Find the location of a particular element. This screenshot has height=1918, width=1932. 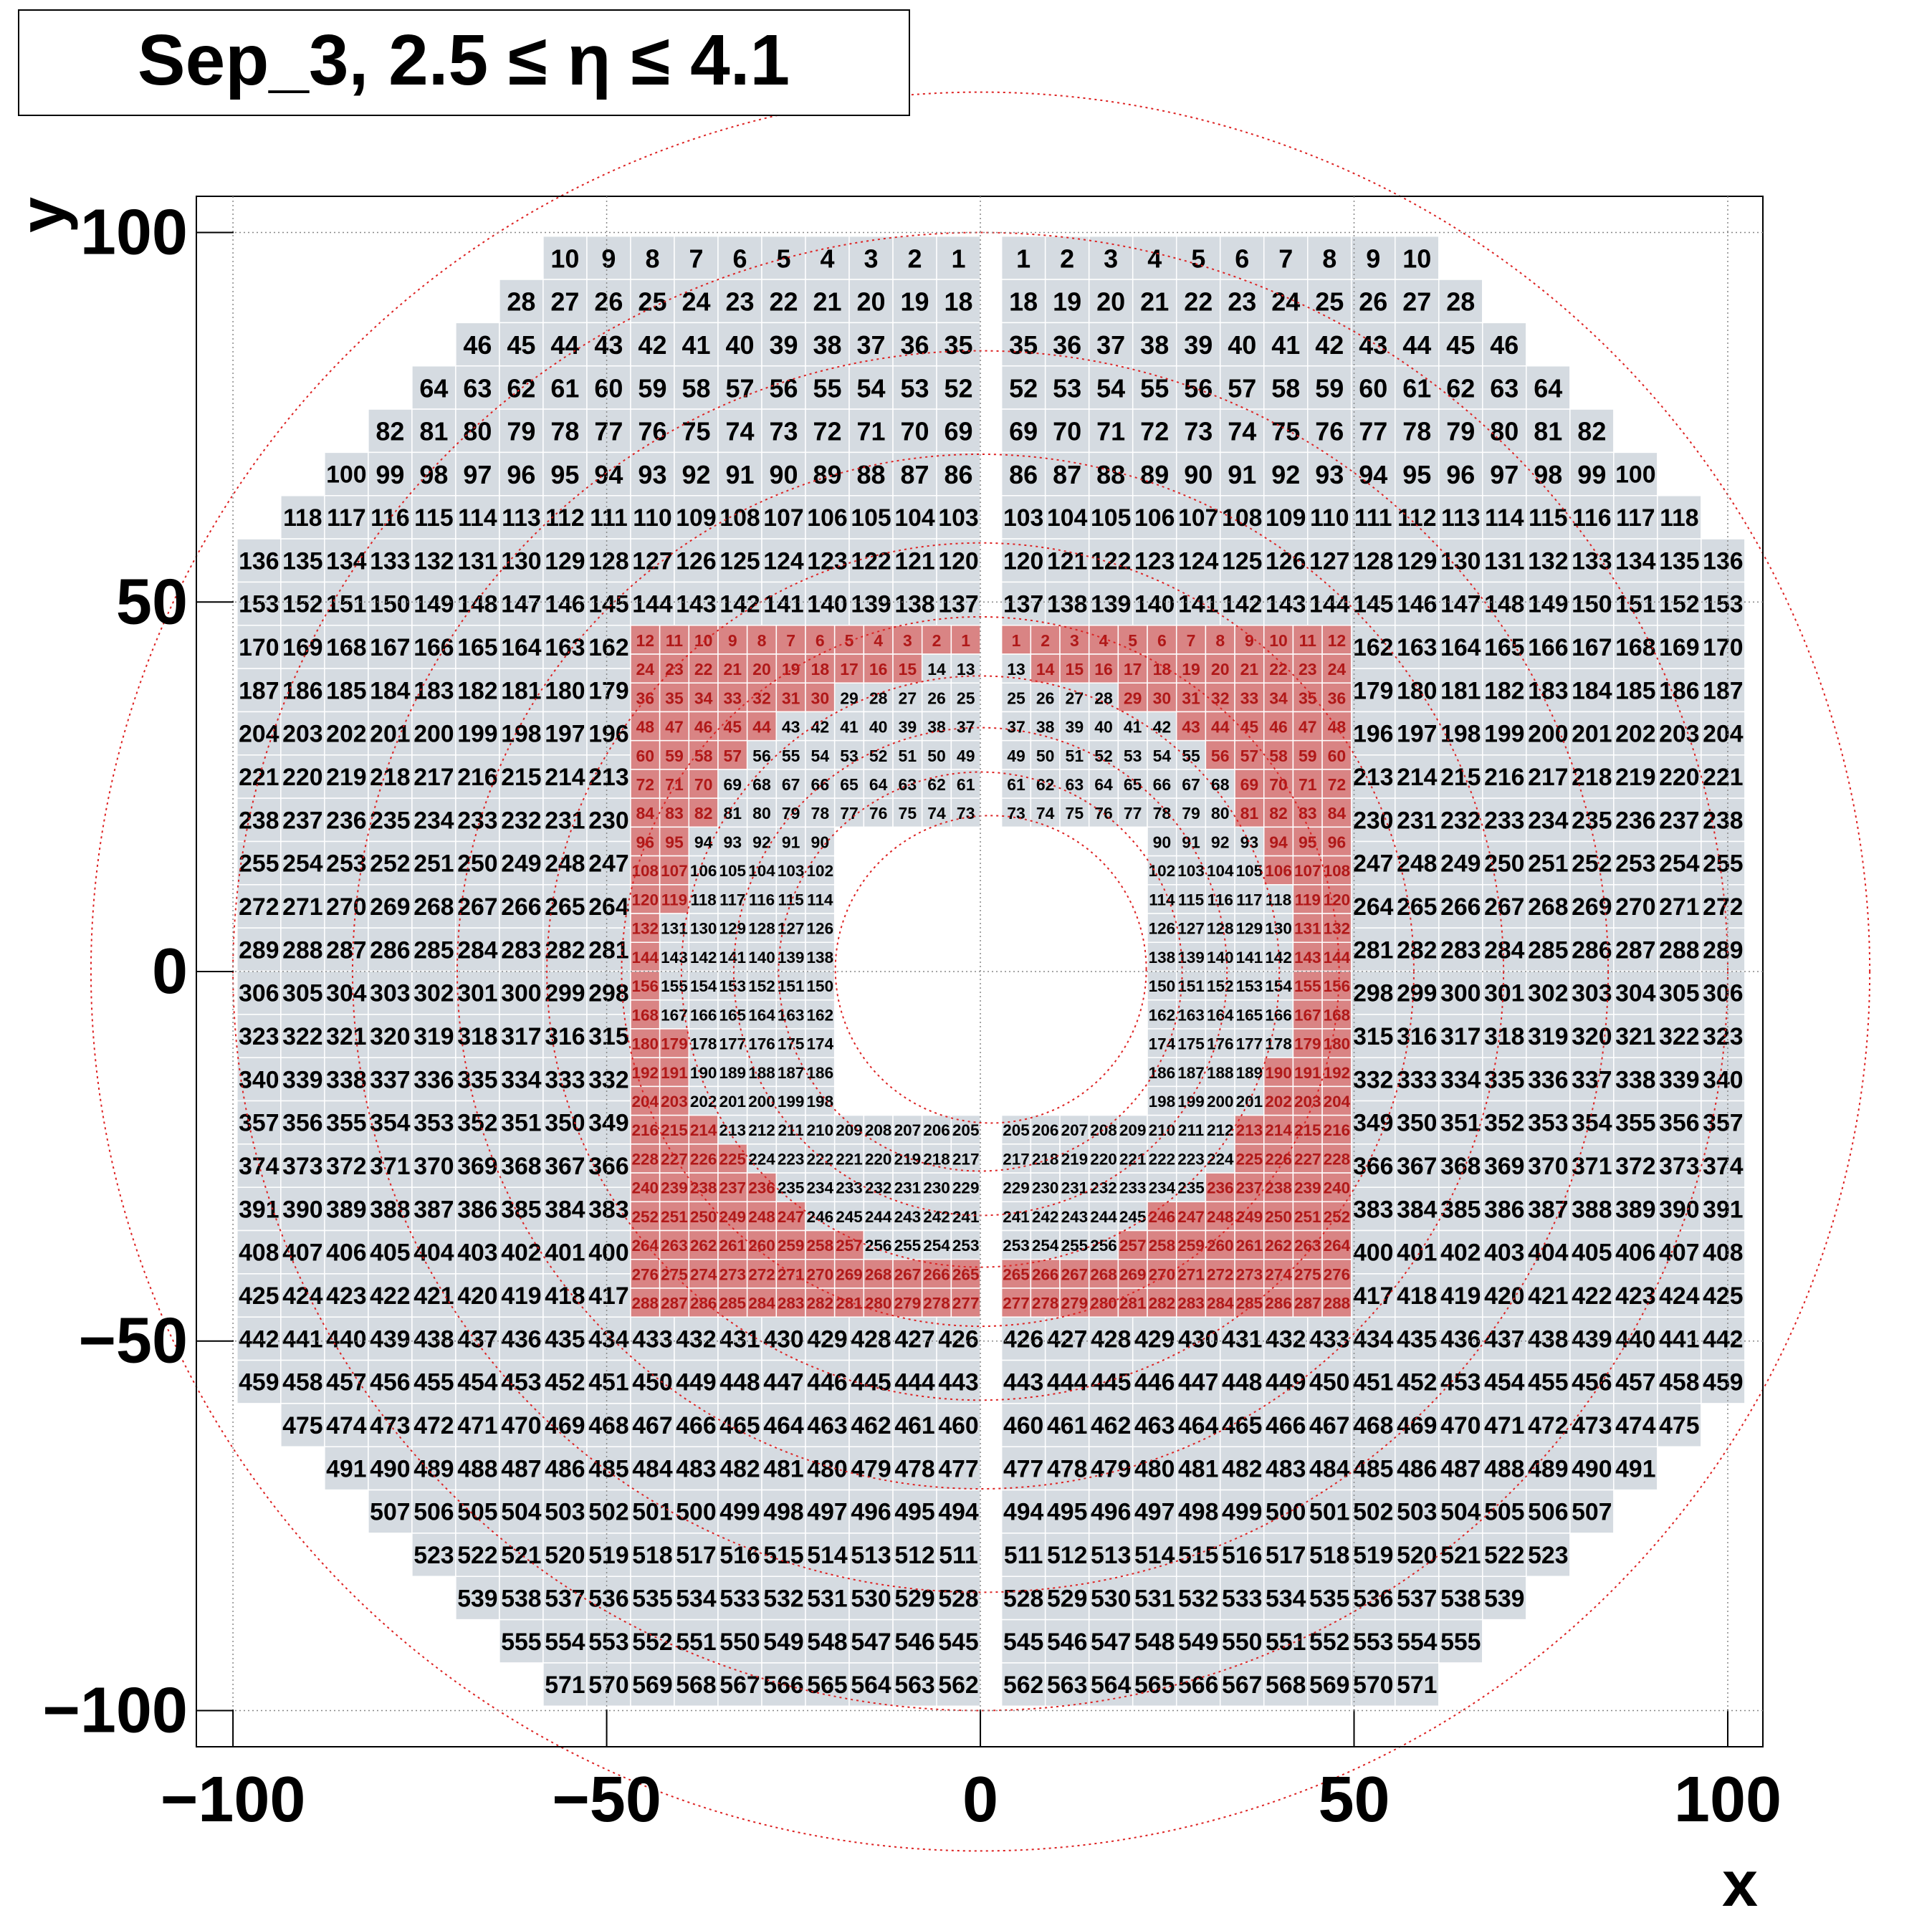

cell-label: 250 is located at coordinates (1504, 864).